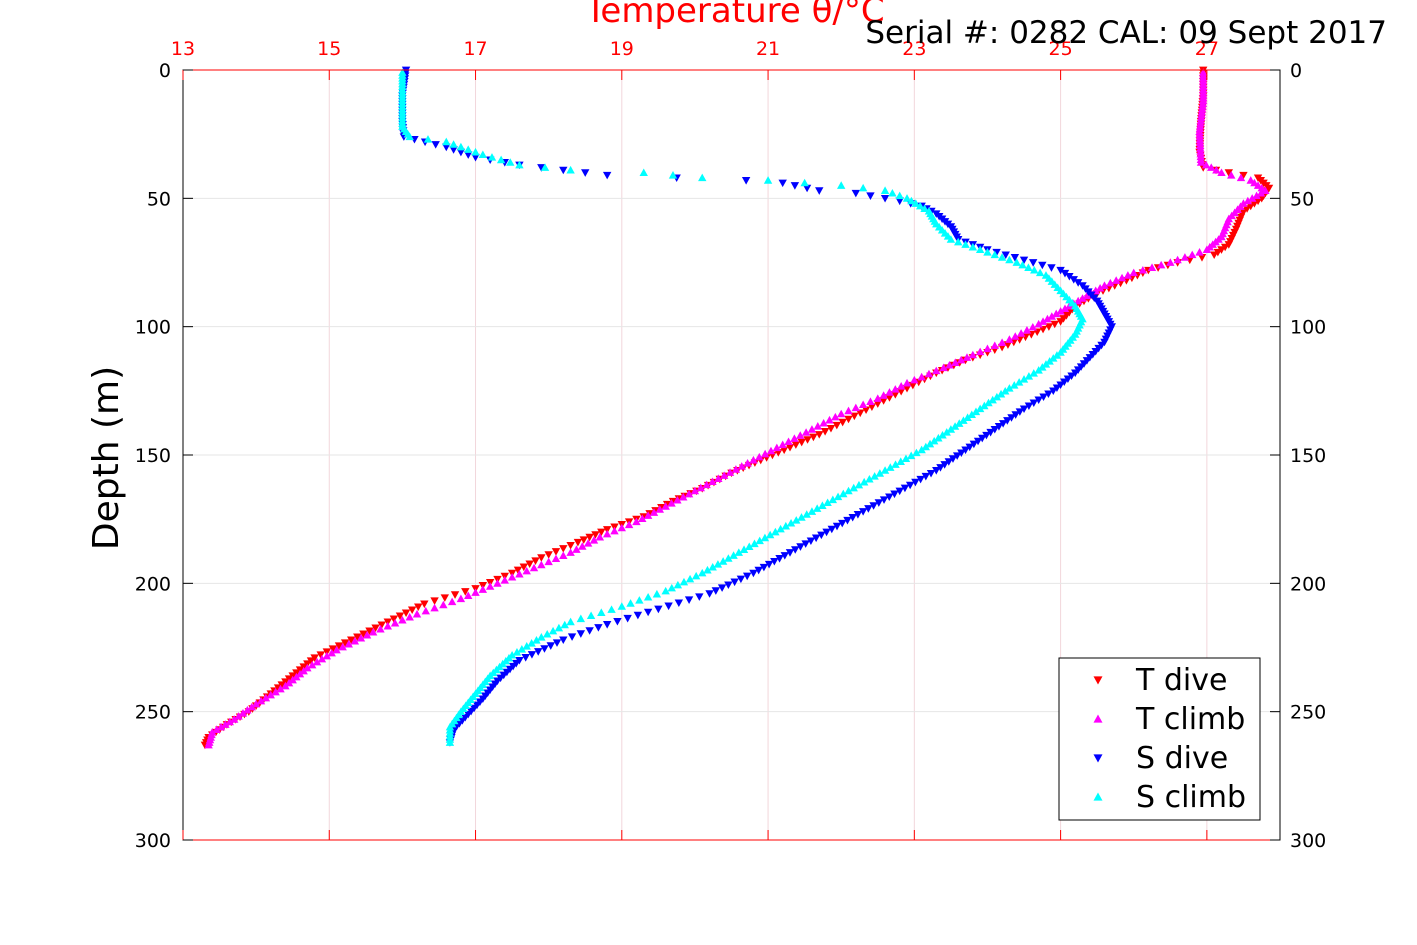  Describe the element at coordinates (1159, 739) in the screenshot. I see `legend-box` at that location.